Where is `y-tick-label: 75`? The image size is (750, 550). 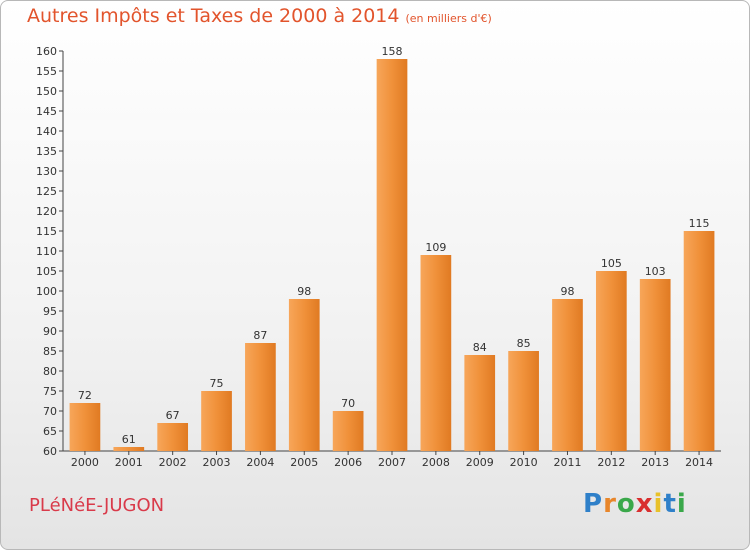 y-tick-label: 75 is located at coordinates (50, 391).